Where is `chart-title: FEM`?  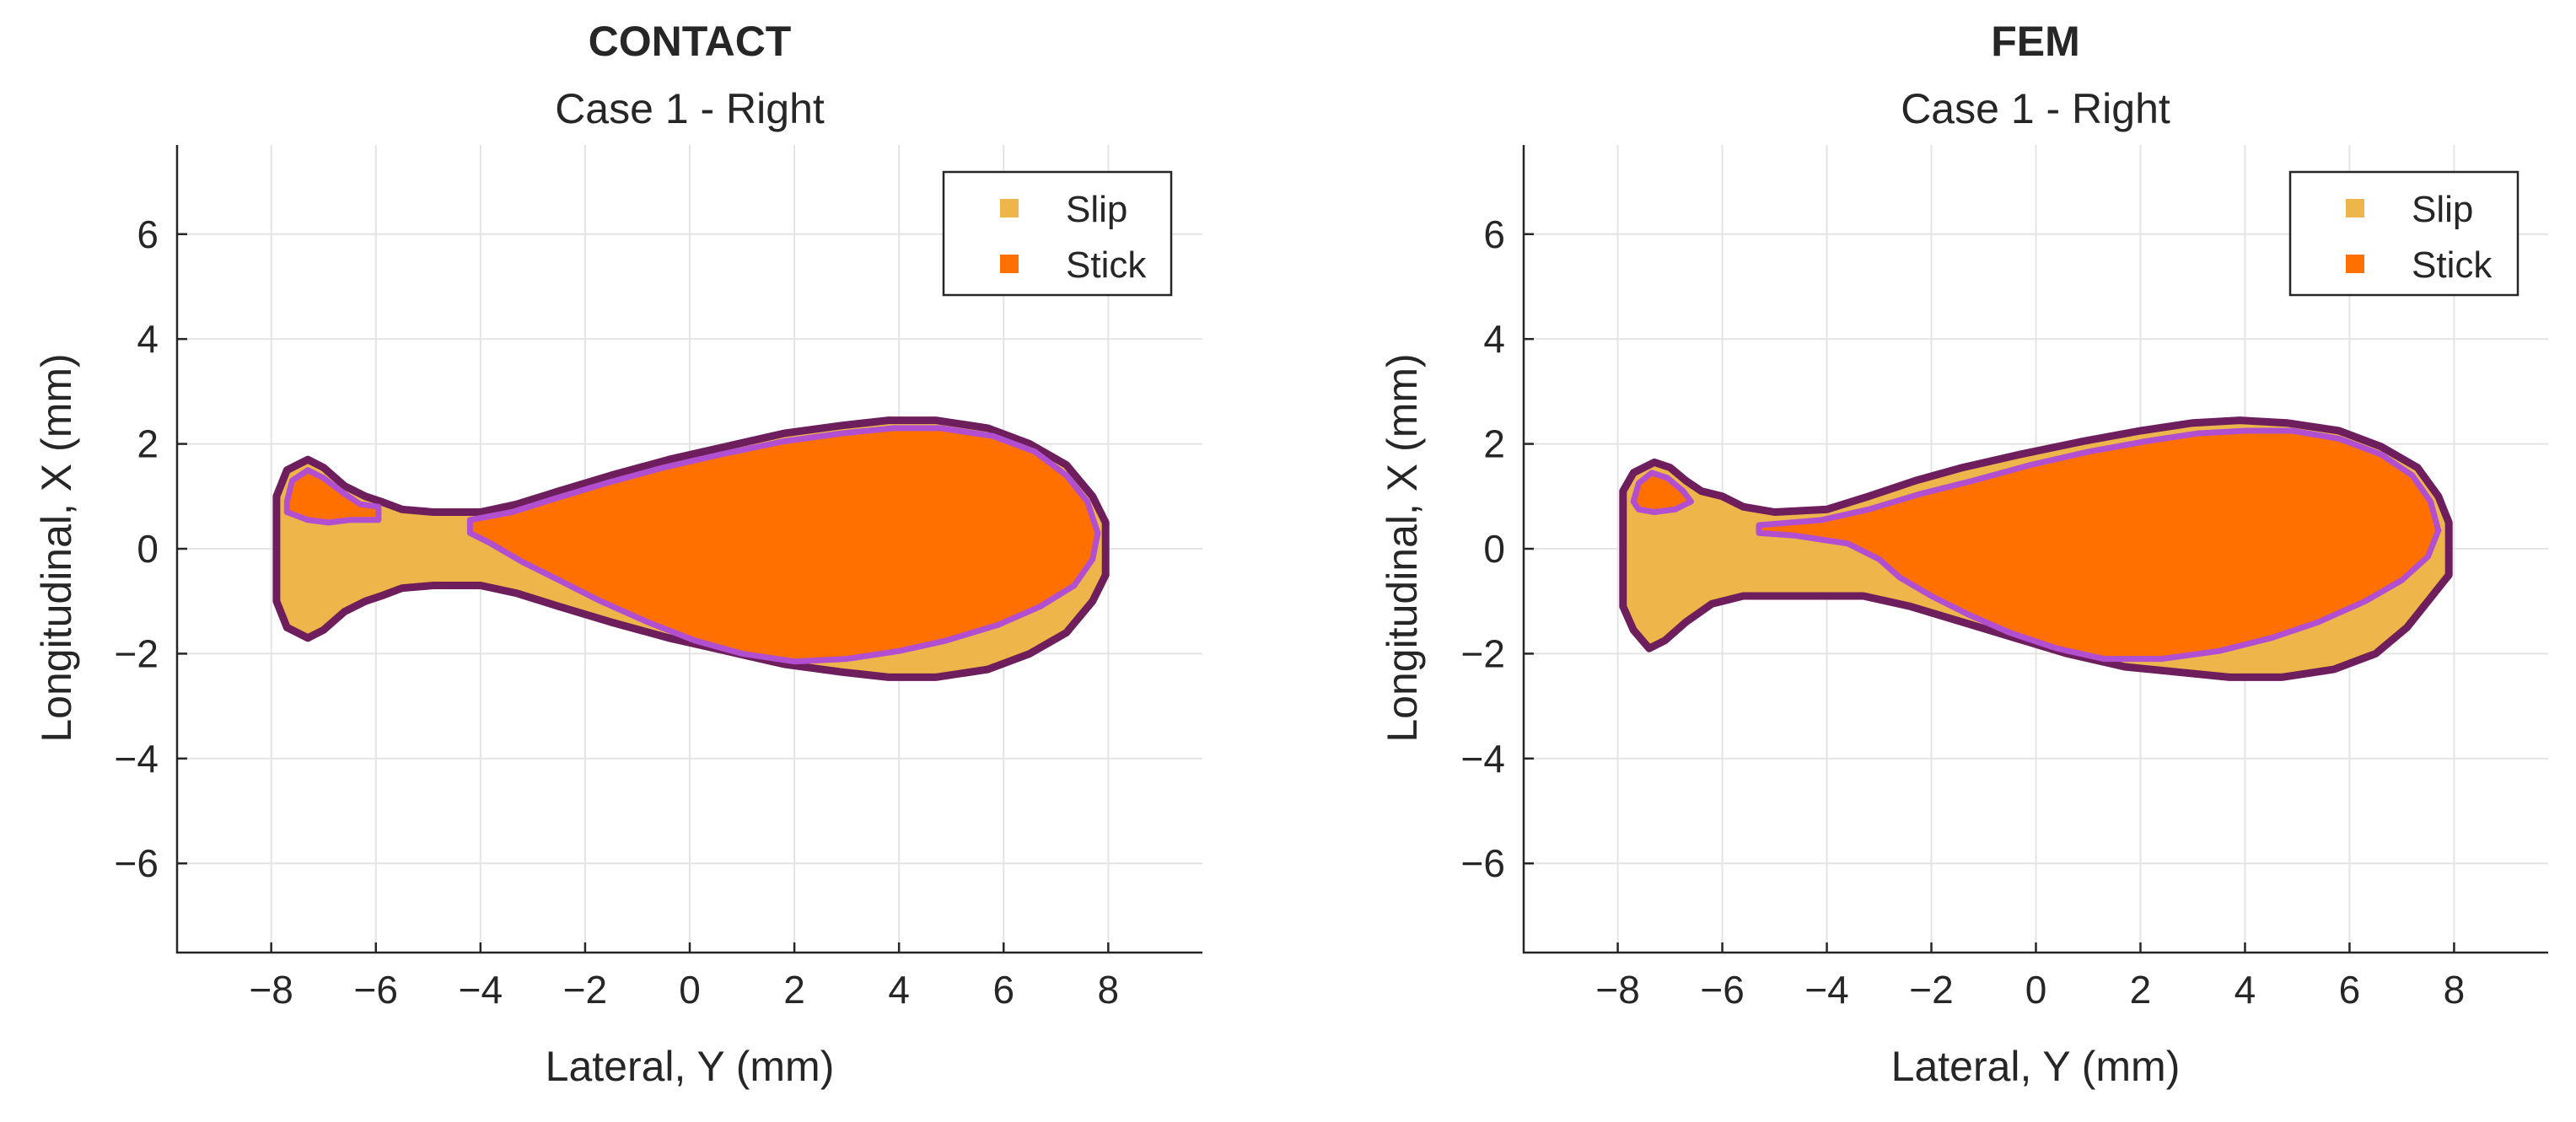
chart-title: FEM is located at coordinates (2035, 41).